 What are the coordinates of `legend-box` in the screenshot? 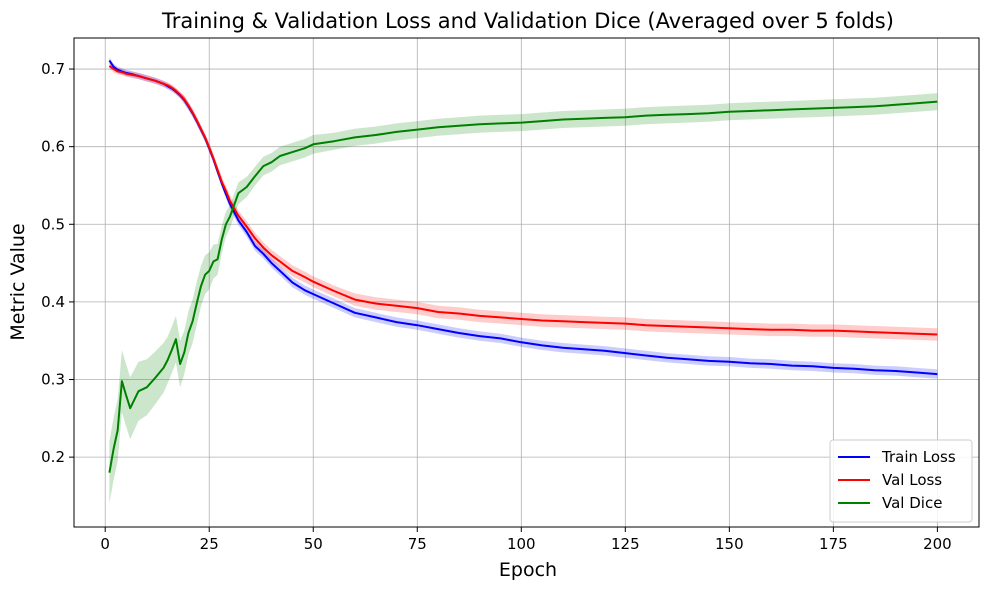 It's located at (901, 481).